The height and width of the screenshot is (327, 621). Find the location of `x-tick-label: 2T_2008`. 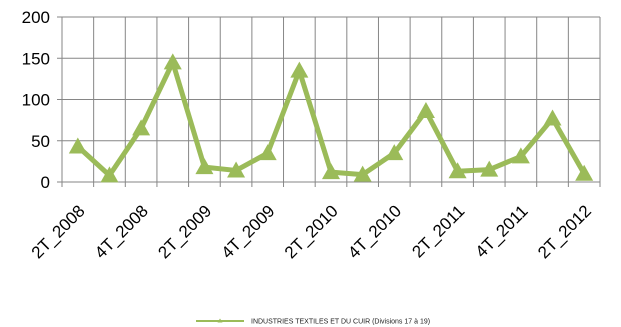

x-tick-label: 2T_2008 is located at coordinates (58, 231).